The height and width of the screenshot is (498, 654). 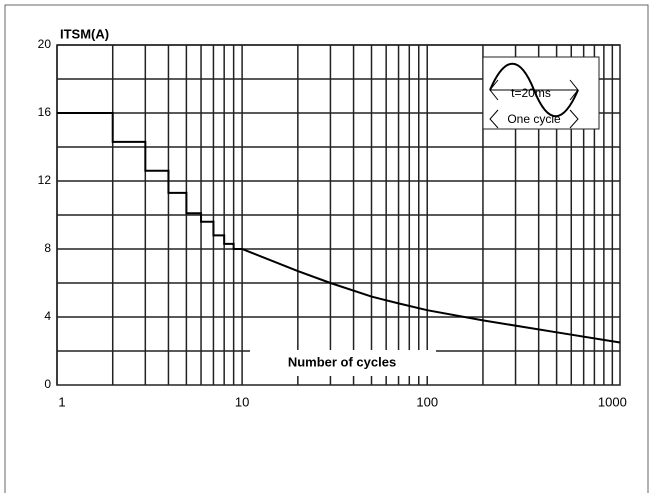 What do you see at coordinates (45, 112) in the screenshot?
I see `y-tick-label: 16` at bounding box center [45, 112].